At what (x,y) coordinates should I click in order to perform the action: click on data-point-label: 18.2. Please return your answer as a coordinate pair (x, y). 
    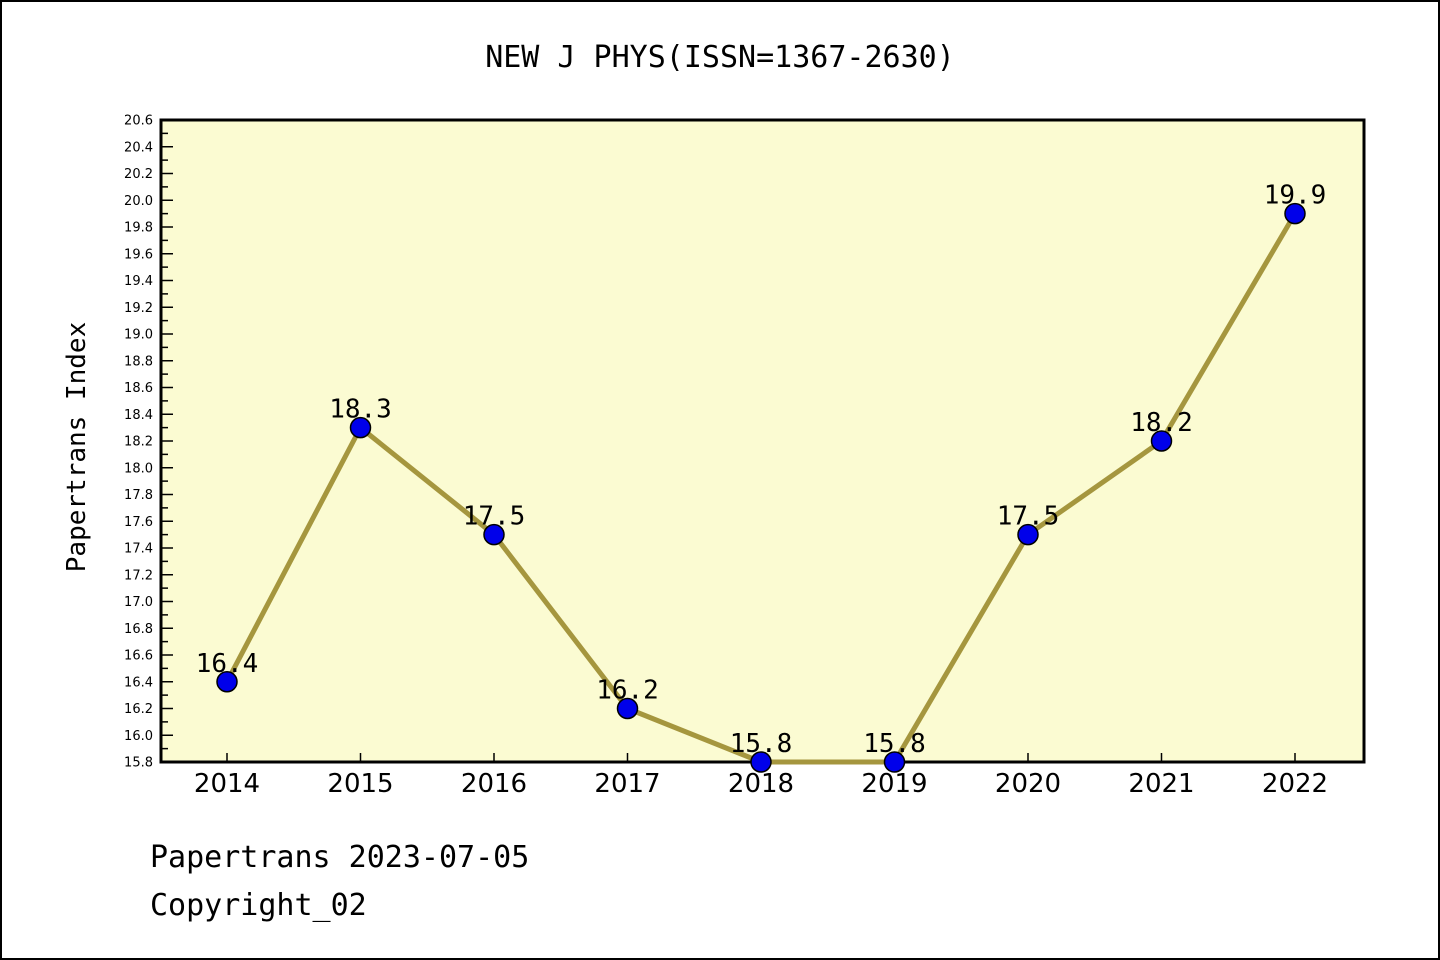
    Looking at the image, I should click on (1161, 423).